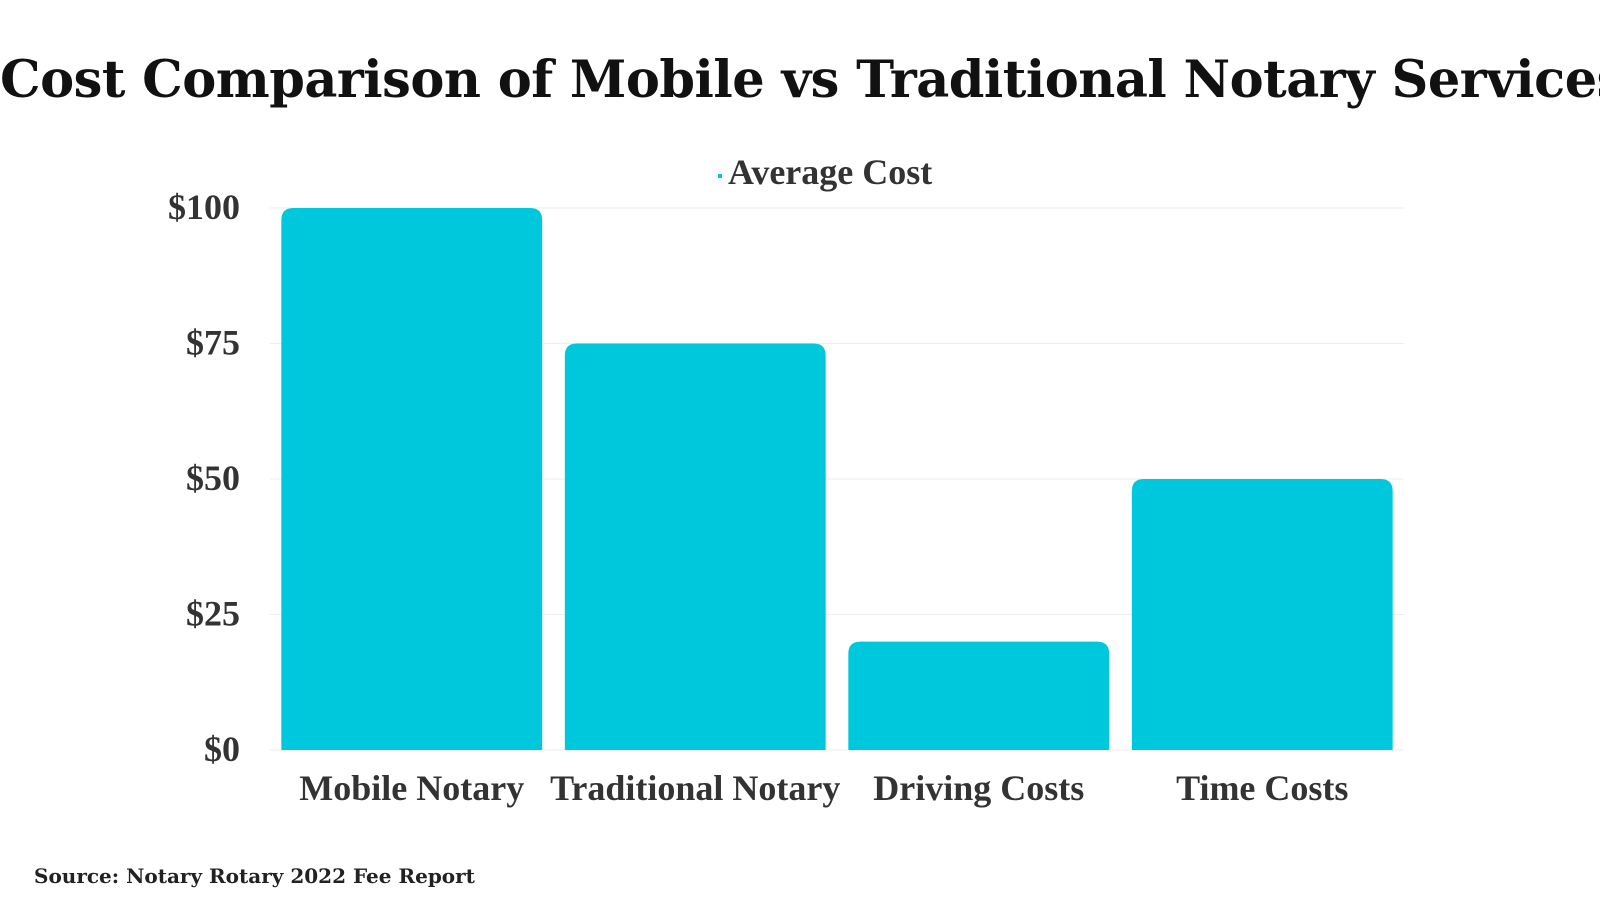 The height and width of the screenshot is (900, 1600). What do you see at coordinates (1262, 788) in the screenshot?
I see `x-tick-label: Time Costs` at bounding box center [1262, 788].